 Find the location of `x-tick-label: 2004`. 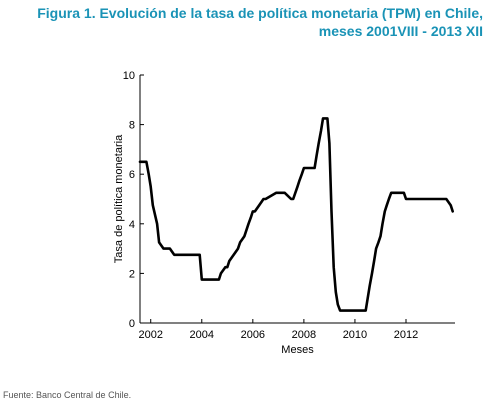

x-tick-label: 2004 is located at coordinates (202, 335).